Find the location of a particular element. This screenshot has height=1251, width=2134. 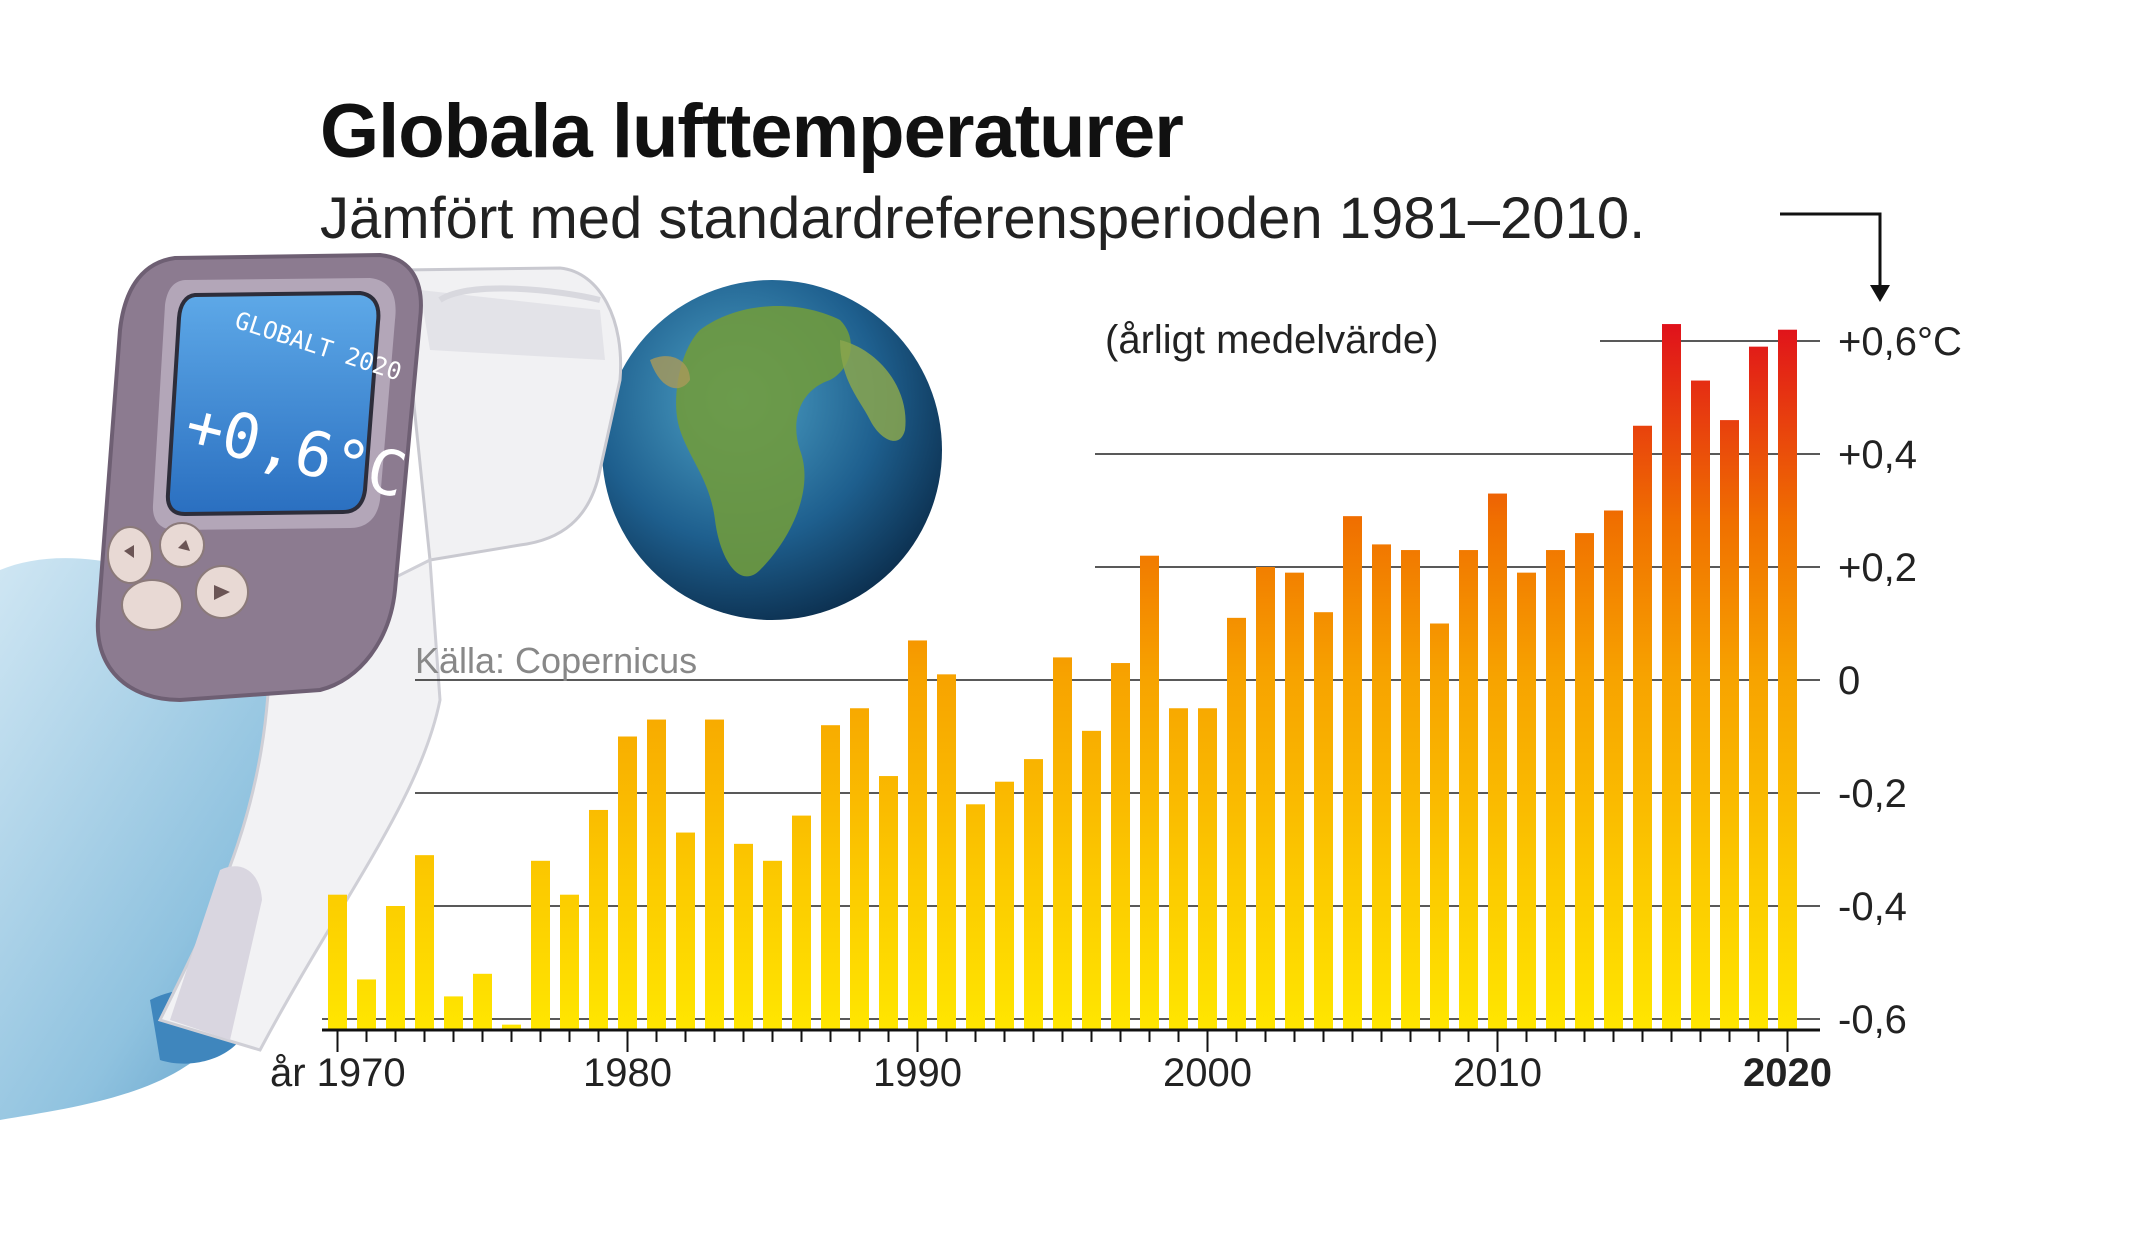

y-tick-label: +0,6°C is located at coordinates (1900, 342).